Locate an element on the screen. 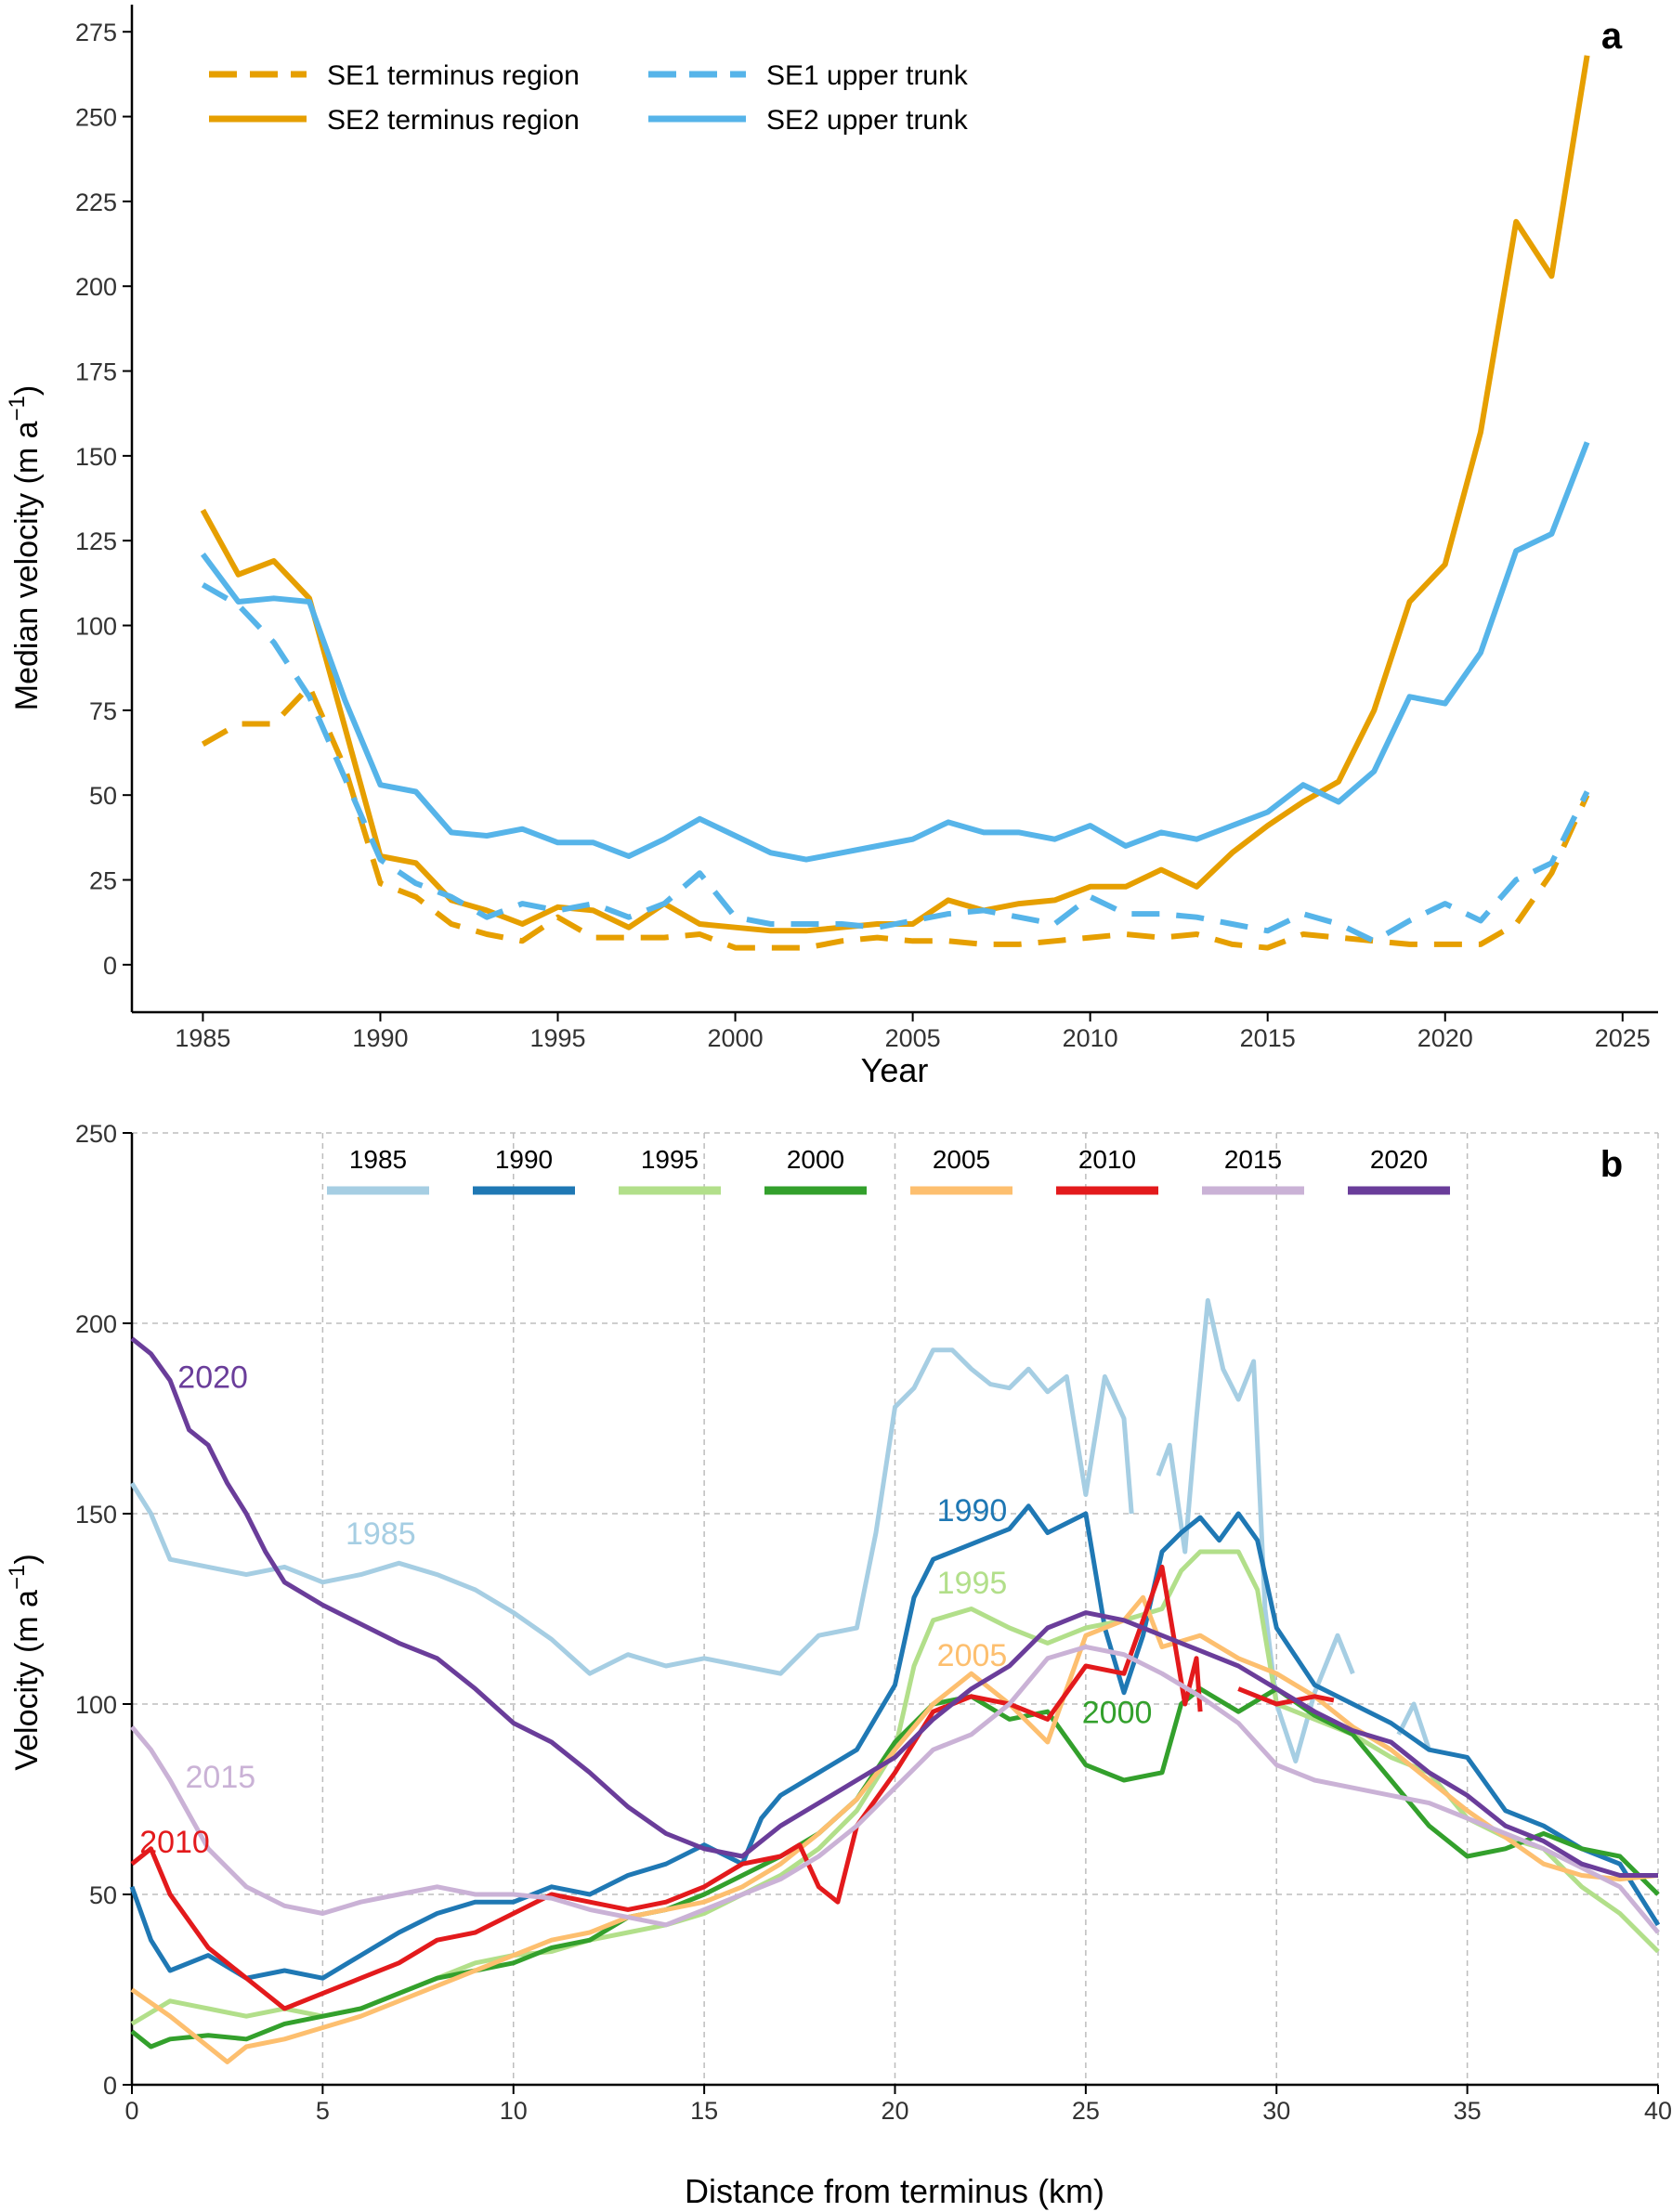 This screenshot has width=1672, height=2212. panel-b-x-tick-label-15: 15 is located at coordinates (704, 2111).